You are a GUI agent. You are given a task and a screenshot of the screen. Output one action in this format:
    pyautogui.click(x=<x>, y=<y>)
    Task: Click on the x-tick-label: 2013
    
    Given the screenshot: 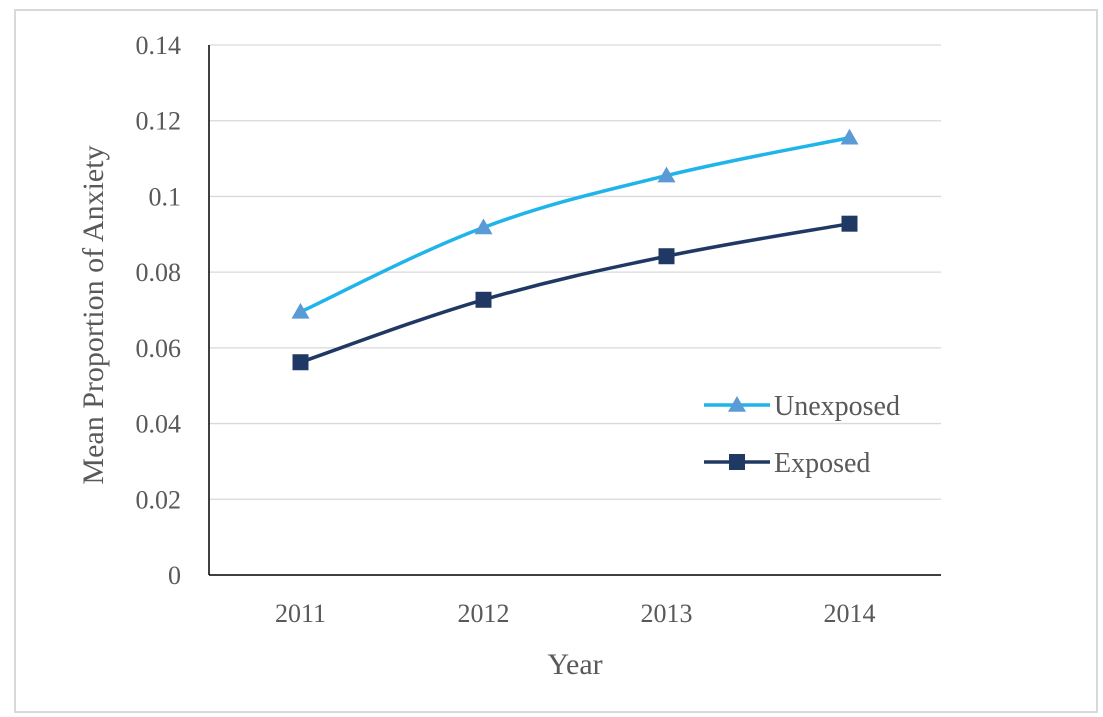 What is the action you would take?
    pyautogui.click(x=667, y=613)
    